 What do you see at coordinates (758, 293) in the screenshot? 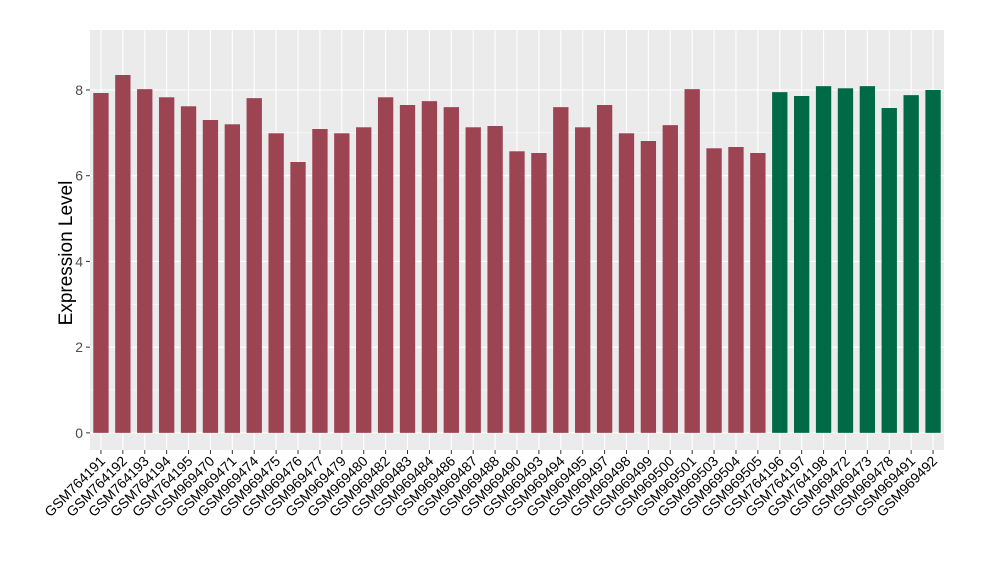
I see `bar-GSM969505` at bounding box center [758, 293].